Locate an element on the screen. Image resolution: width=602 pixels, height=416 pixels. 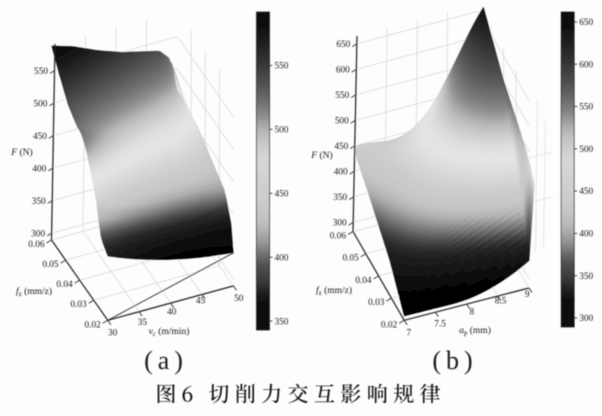
svg-text: ap (mm) is located at coordinates (475, 331).